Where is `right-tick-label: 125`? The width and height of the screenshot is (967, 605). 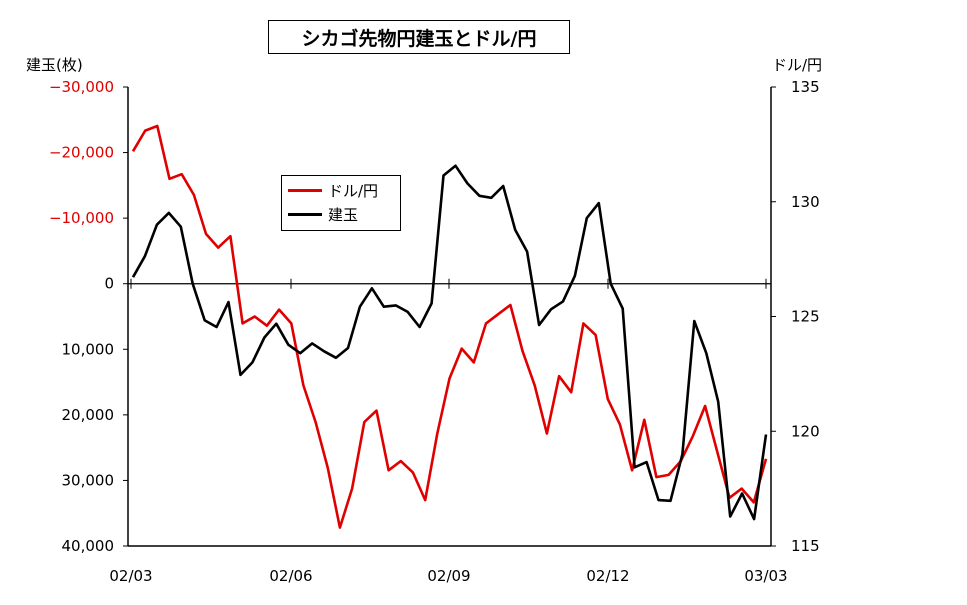
right-tick-label: 125 is located at coordinates (805, 317).